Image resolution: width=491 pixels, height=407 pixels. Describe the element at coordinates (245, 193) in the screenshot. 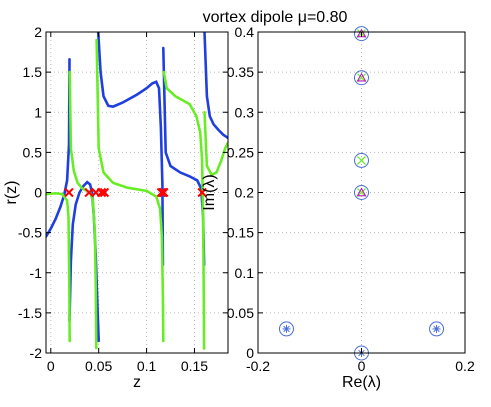

I see `y-tick-label: 0.2` at that location.